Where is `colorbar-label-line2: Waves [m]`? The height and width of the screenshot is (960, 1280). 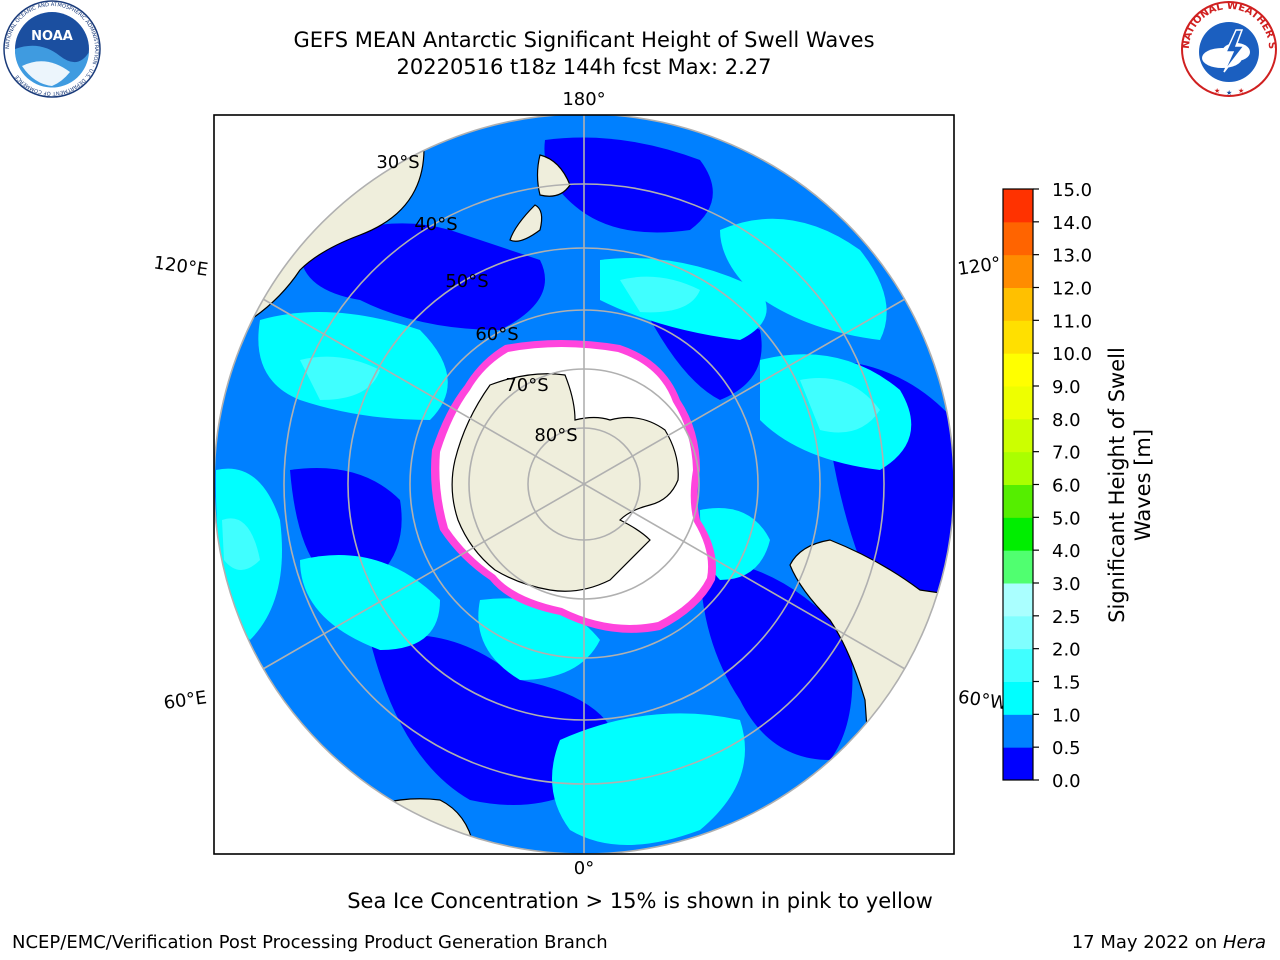 colorbar-label-line2: Waves [m] is located at coordinates (1143, 485).